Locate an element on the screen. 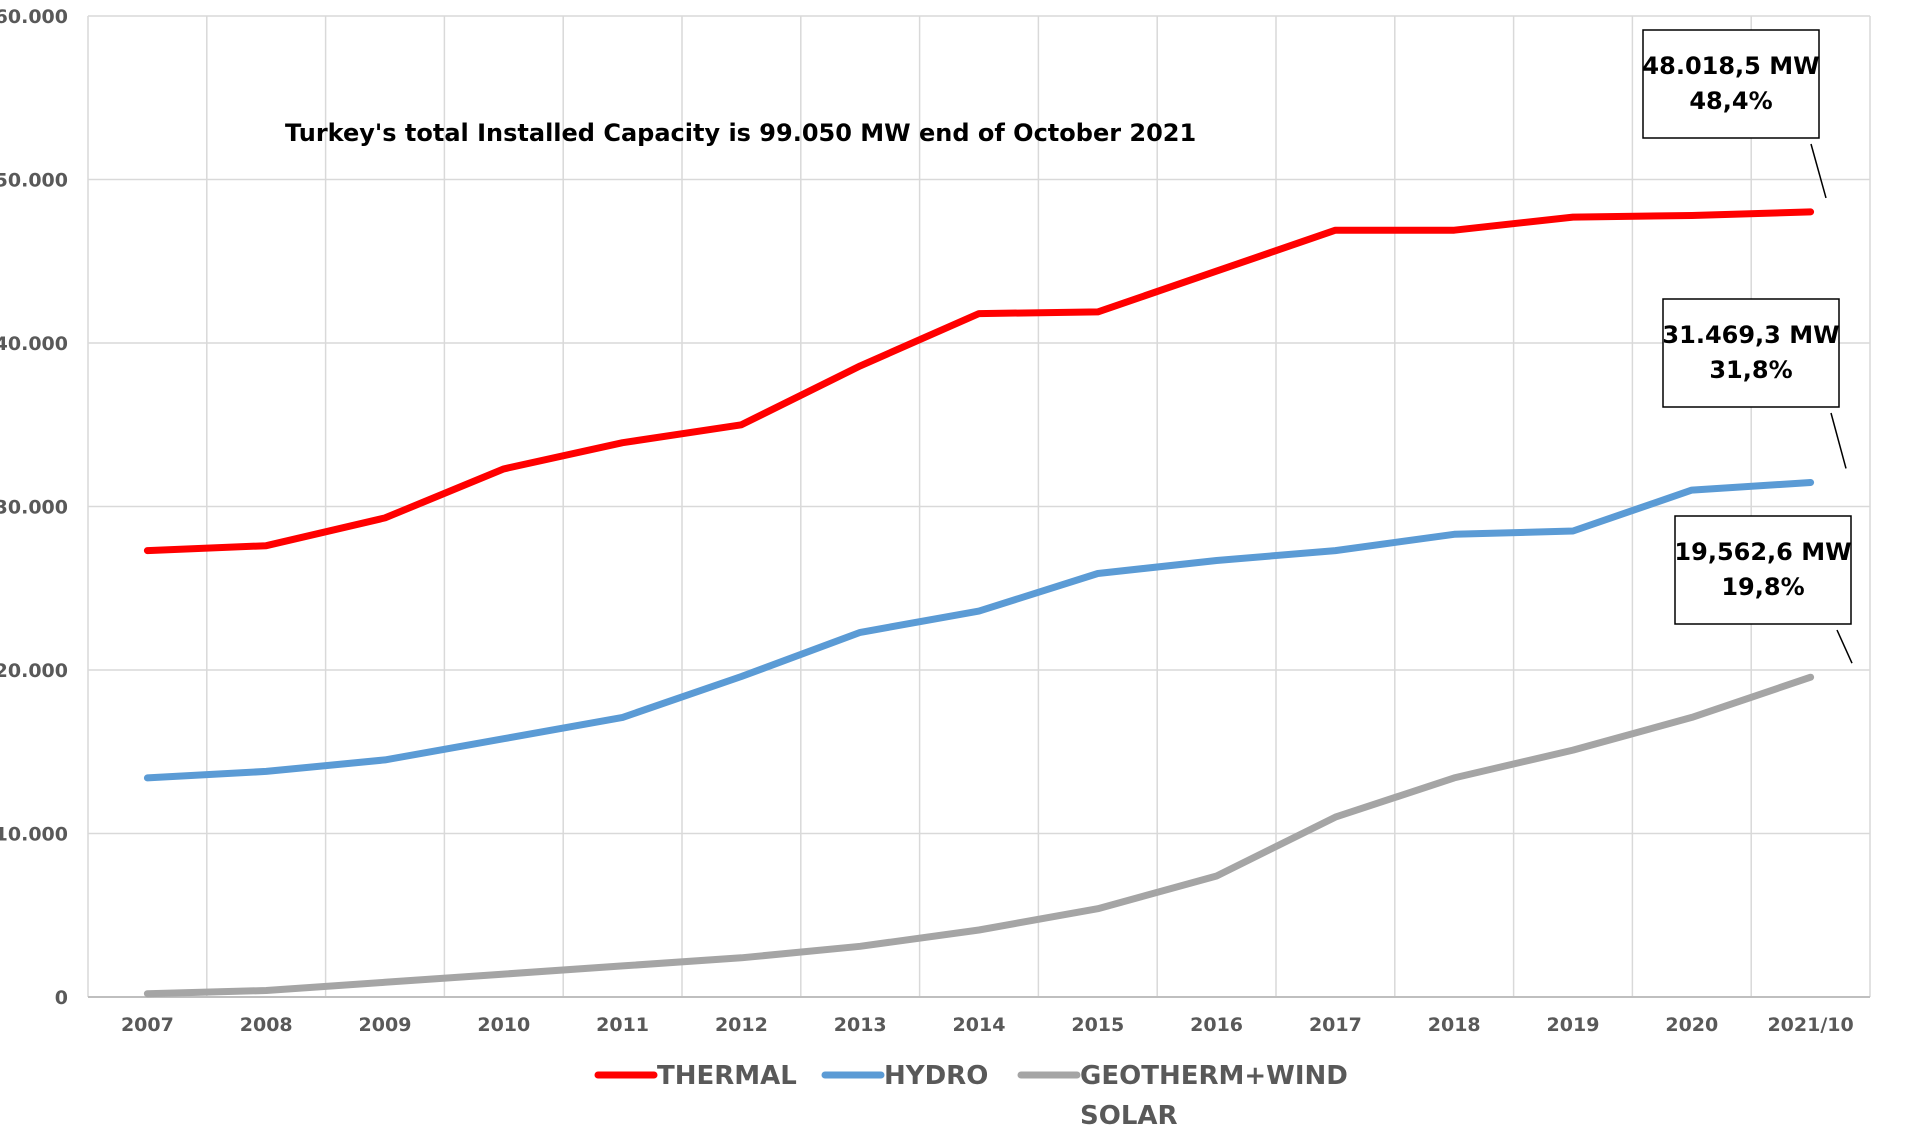  y-tick-label: 0 is located at coordinates (61, 998).